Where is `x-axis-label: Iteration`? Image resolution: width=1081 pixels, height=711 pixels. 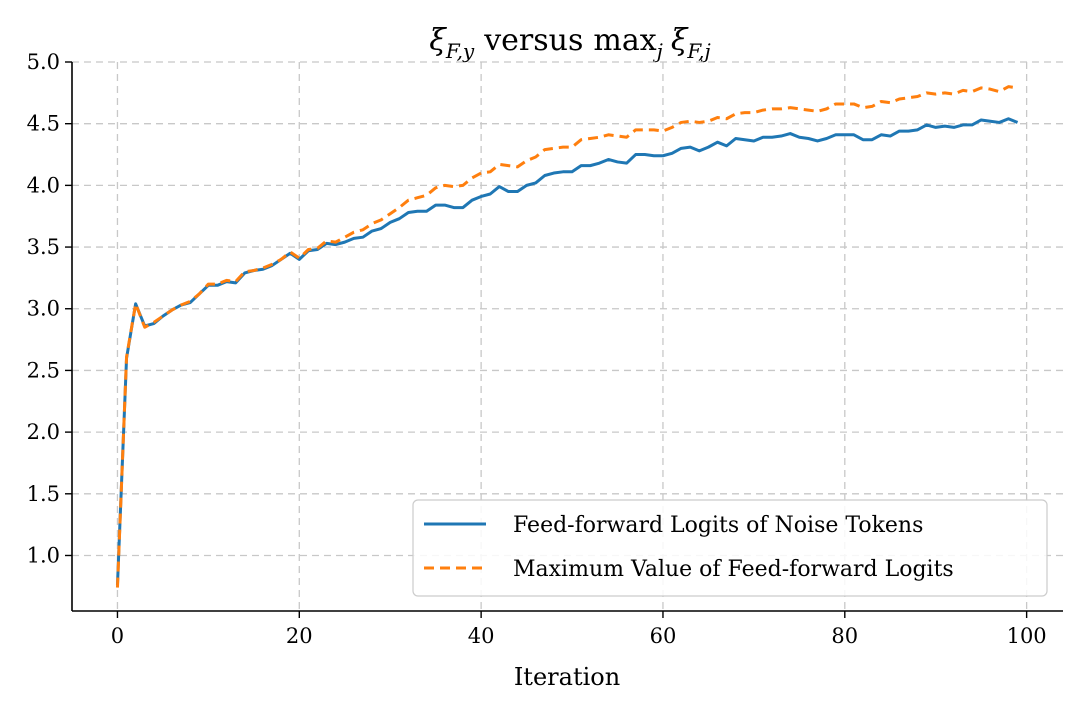 x-axis-label: Iteration is located at coordinates (567, 677).